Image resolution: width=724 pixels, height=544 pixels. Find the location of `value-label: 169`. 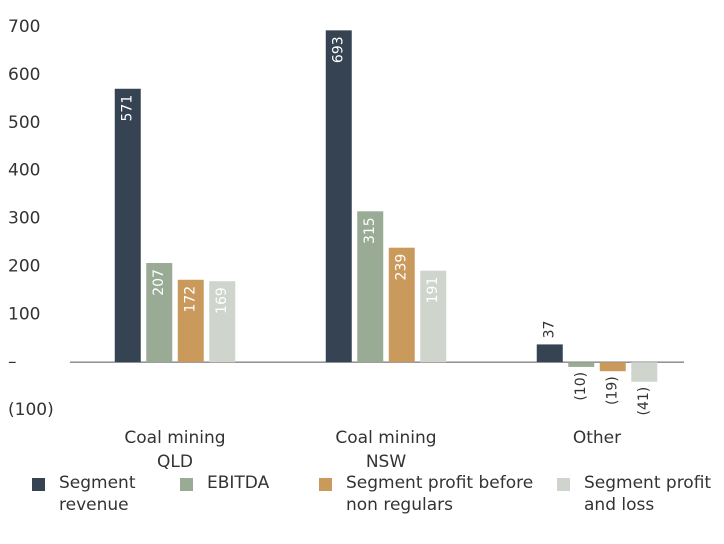

value-label: 169 is located at coordinates (222, 300).